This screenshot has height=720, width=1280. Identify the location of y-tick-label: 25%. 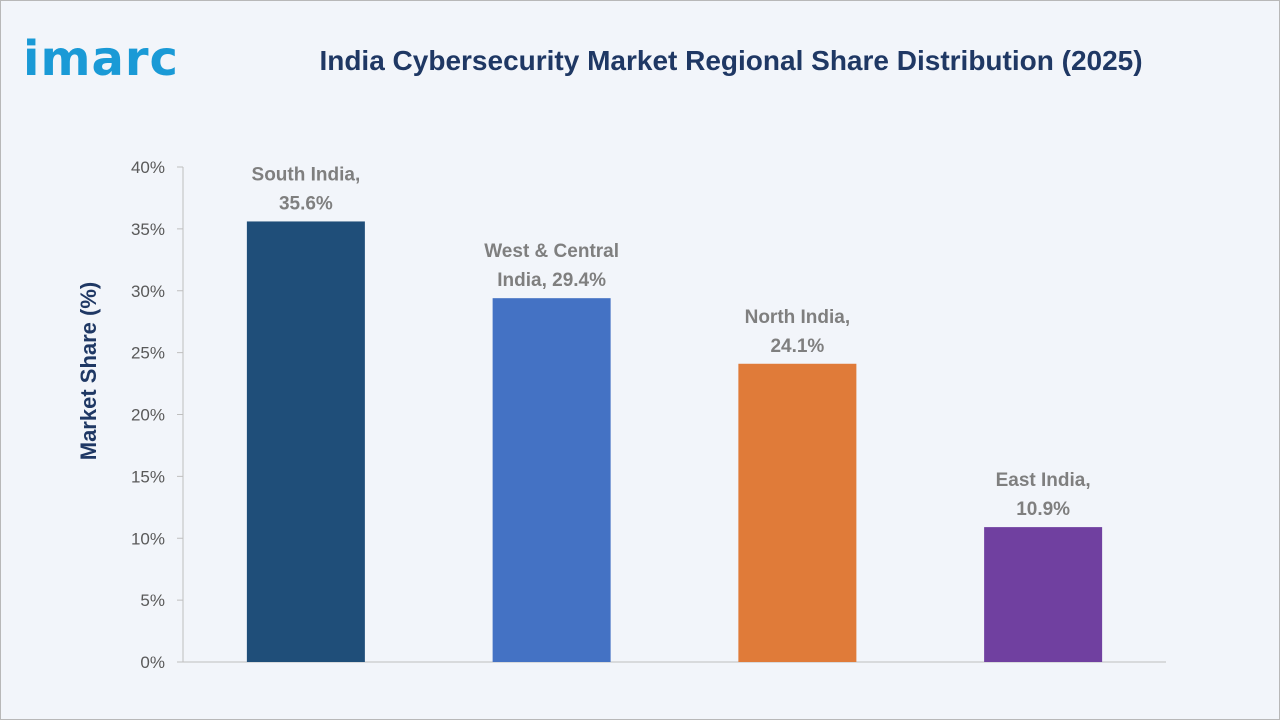
(148, 353).